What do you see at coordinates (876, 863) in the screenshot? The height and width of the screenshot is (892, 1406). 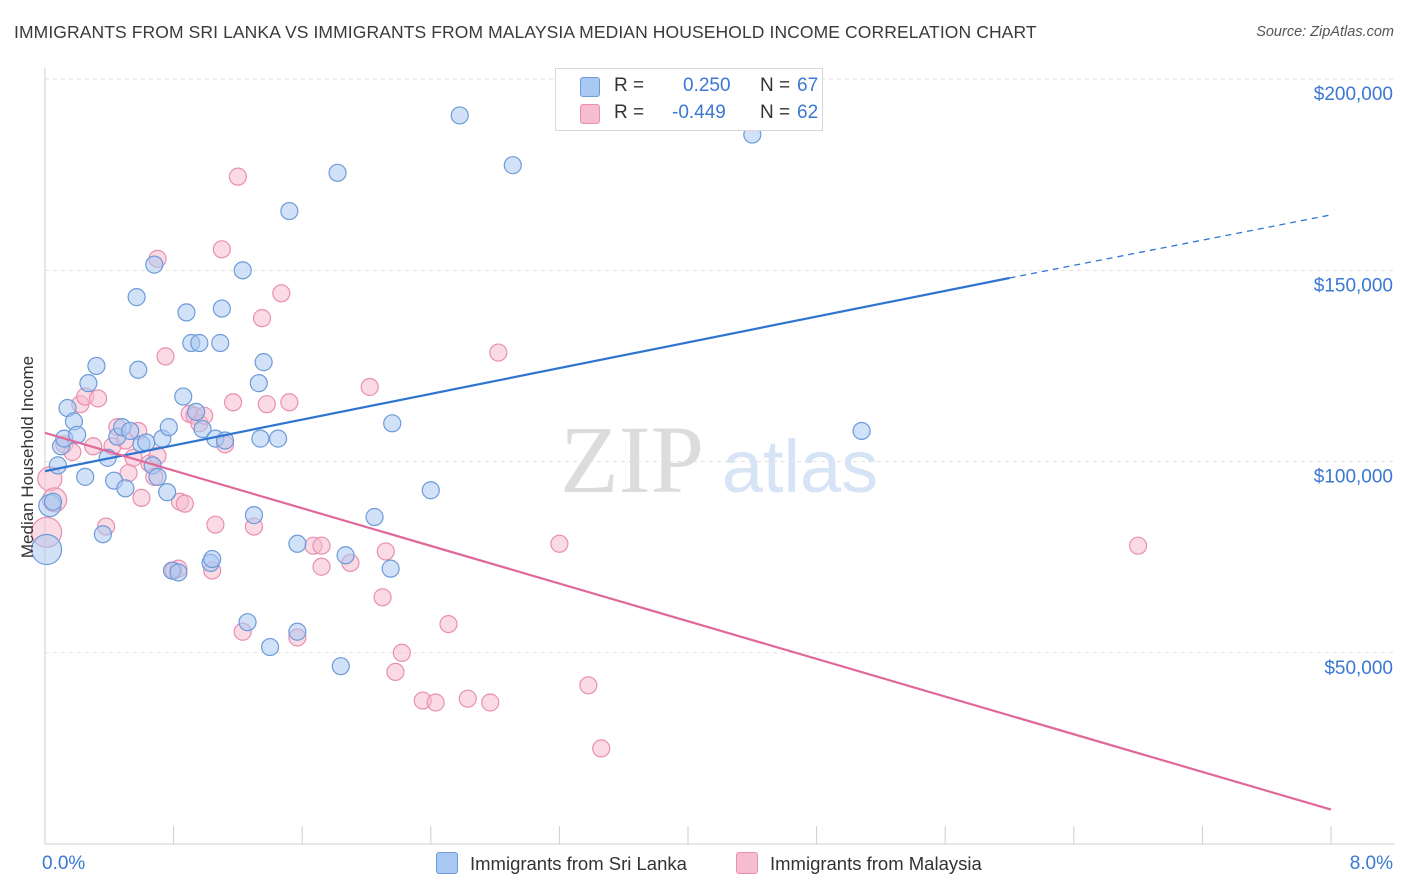 I see `bottom-legend-label: Immigrants from Malaysia` at bounding box center [876, 863].